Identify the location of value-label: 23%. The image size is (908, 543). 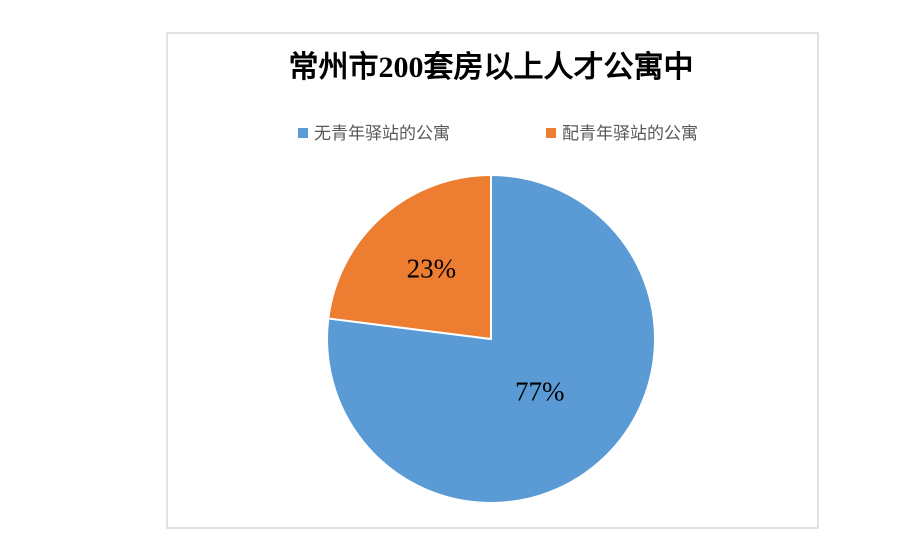
(432, 269).